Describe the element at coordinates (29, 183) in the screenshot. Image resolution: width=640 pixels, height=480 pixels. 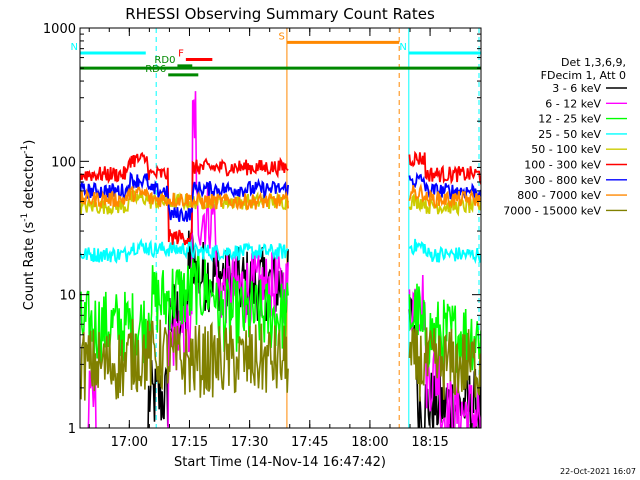
I see `y-axis-label-part2: detector` at that location.